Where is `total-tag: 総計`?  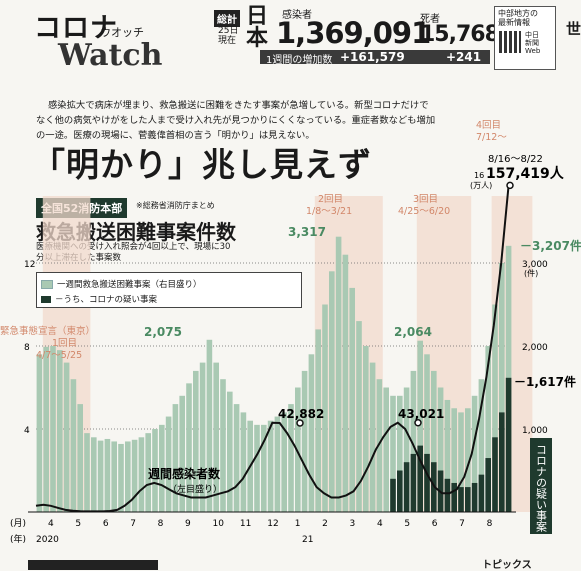 total-tag: 総計 is located at coordinates (227, 18).